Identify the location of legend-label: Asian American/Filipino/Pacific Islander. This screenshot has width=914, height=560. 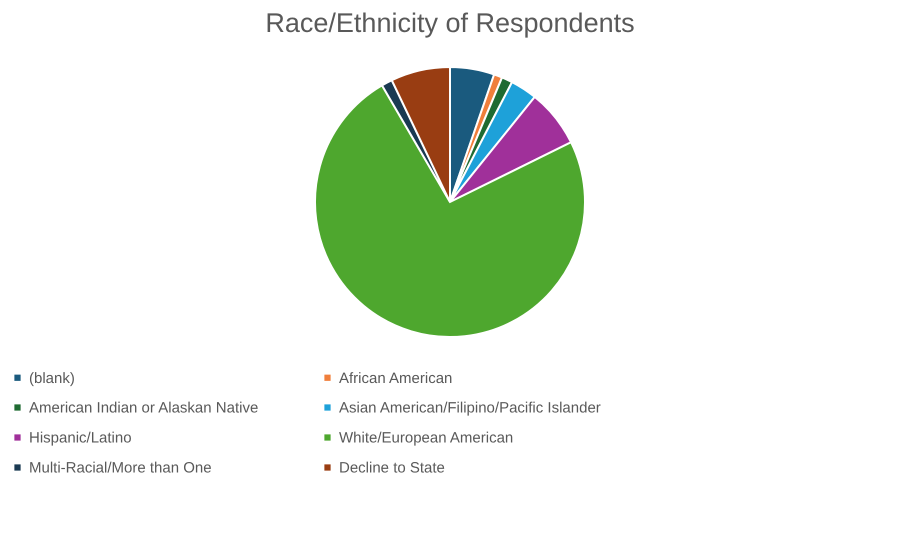
(470, 408).